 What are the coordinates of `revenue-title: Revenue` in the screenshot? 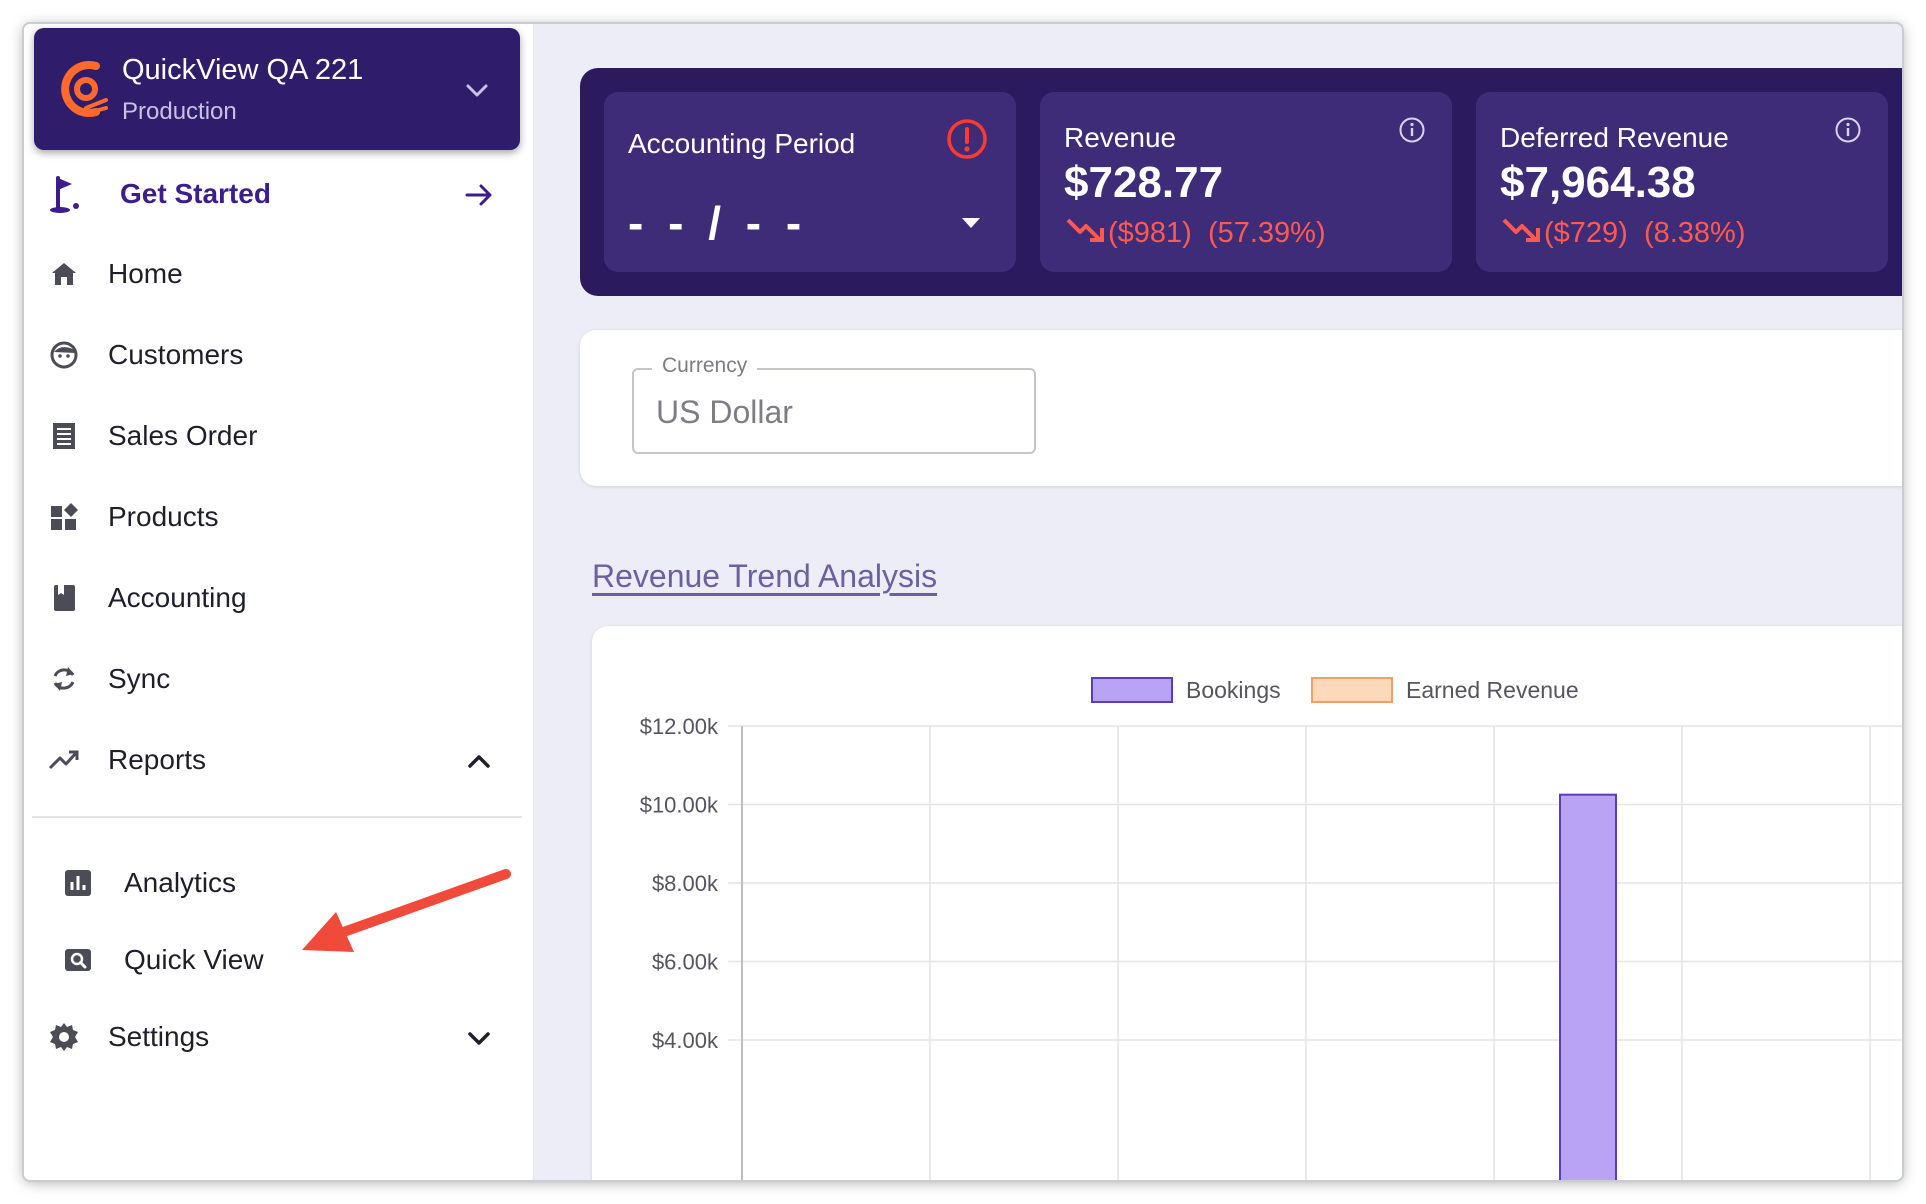 It's located at (1120, 137).